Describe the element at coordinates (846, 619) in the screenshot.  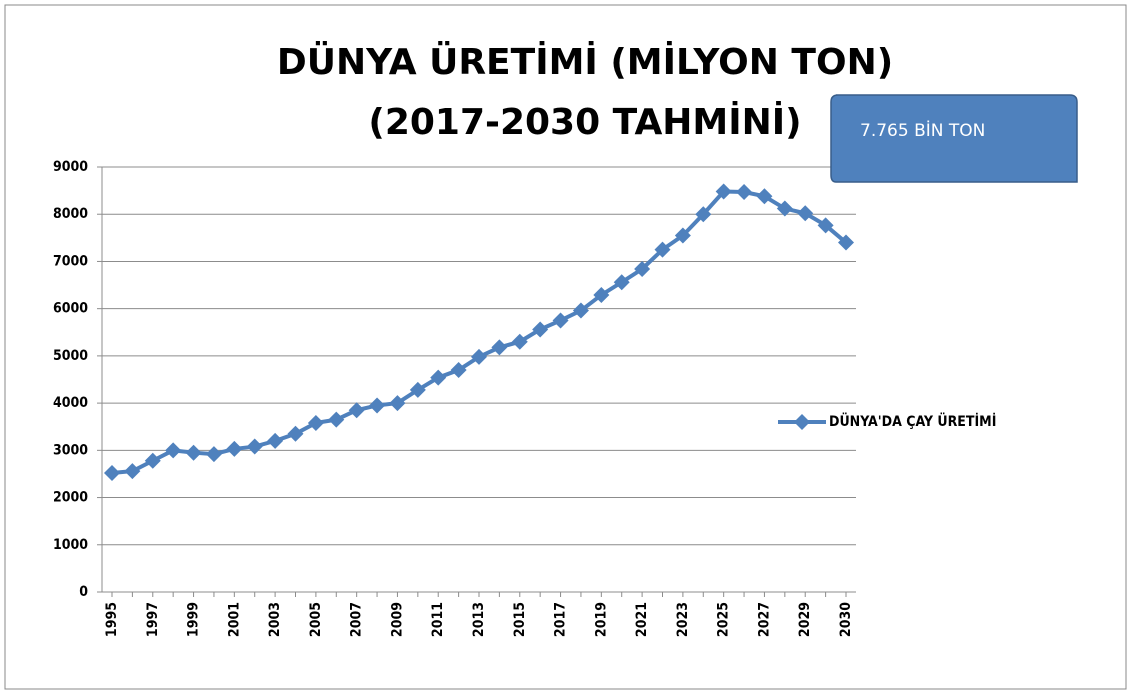
I see `x-tick-label: 2030` at that location.